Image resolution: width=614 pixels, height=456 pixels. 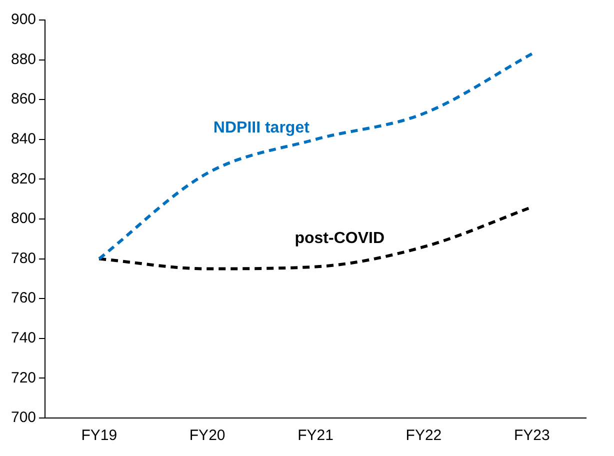 What do you see at coordinates (23, 19) in the screenshot?
I see `y-tick-label: 900` at bounding box center [23, 19].